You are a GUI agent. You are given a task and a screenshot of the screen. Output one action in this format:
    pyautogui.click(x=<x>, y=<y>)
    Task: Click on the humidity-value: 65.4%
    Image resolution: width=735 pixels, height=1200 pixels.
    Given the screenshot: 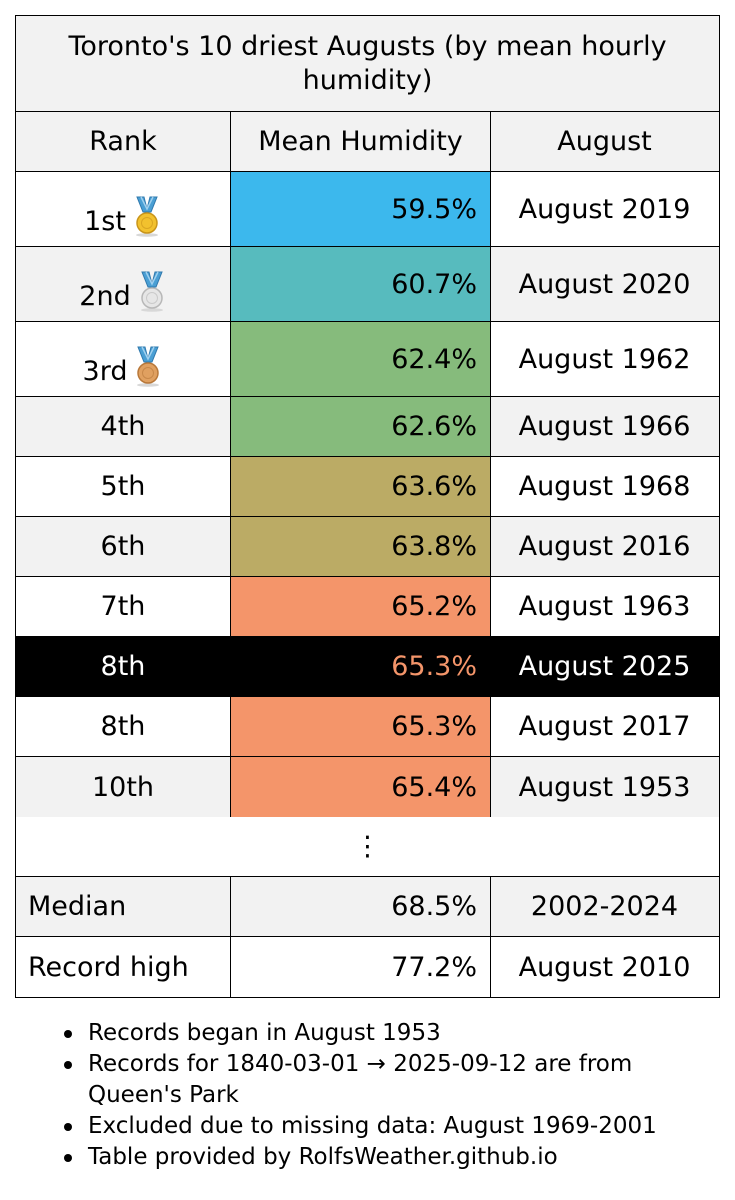 What is the action you would take?
    pyautogui.click(x=434, y=787)
    